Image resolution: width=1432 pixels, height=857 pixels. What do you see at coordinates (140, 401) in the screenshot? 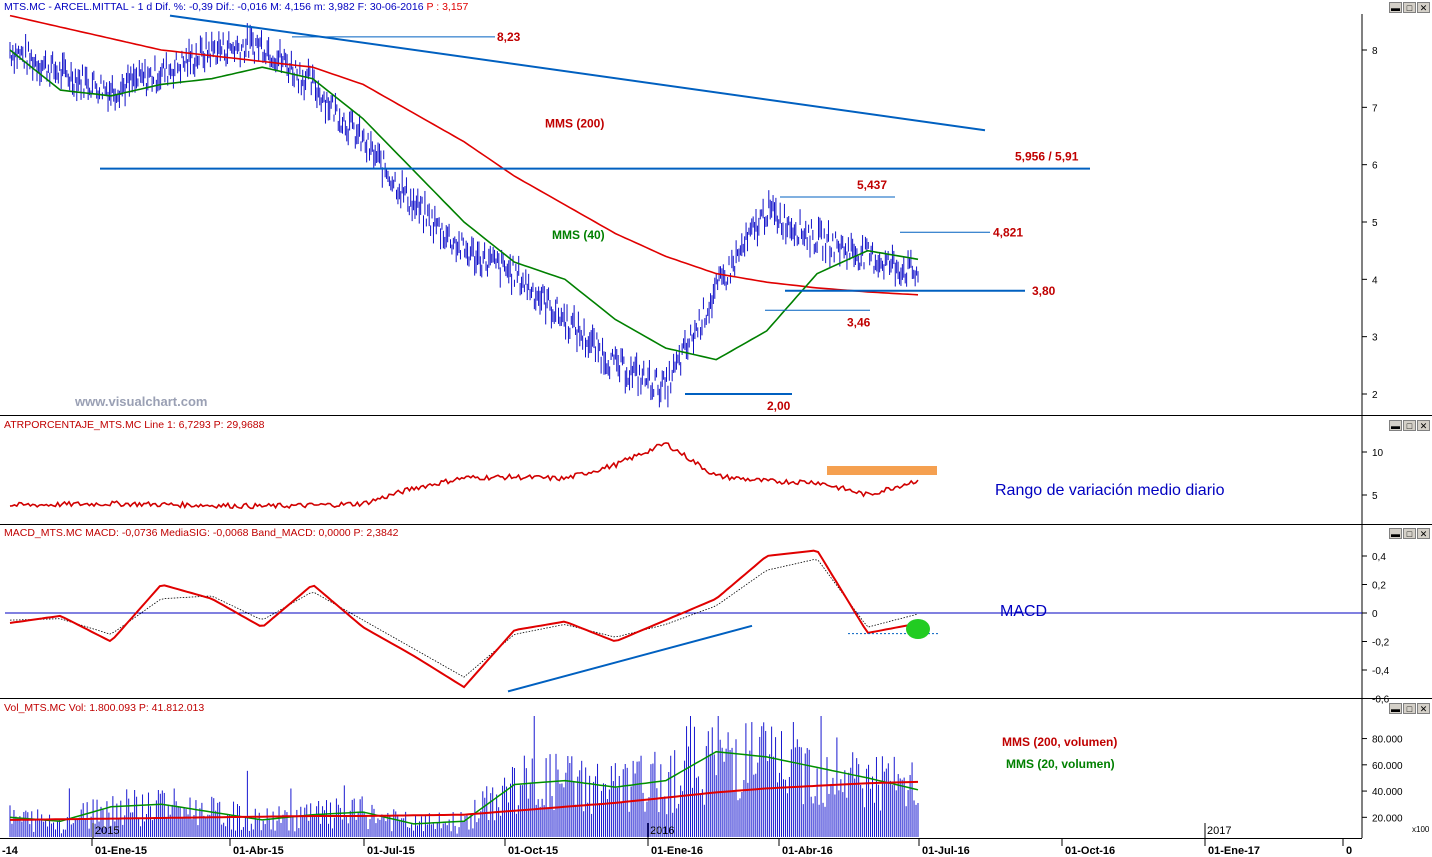
I see `watermark: www.visualchart.com` at bounding box center [140, 401].